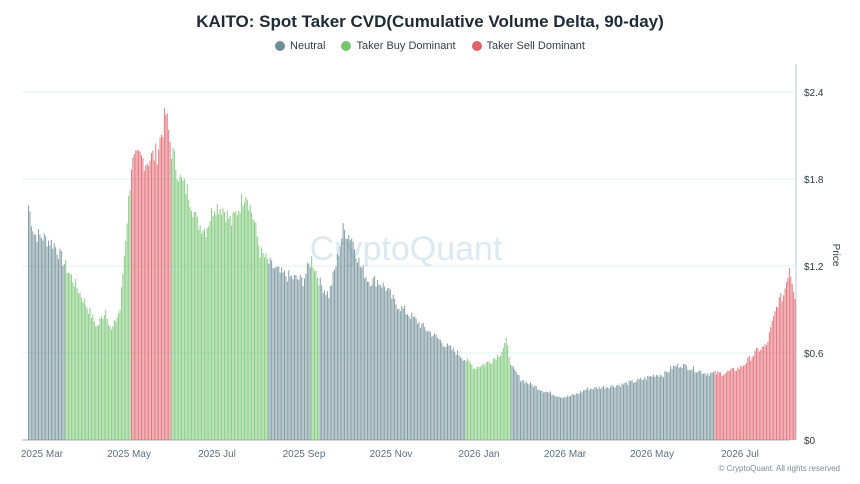 The image size is (860, 484). What do you see at coordinates (535, 46) in the screenshot?
I see `legend-label-taker-sell: Taker Sell Dominant` at bounding box center [535, 46].